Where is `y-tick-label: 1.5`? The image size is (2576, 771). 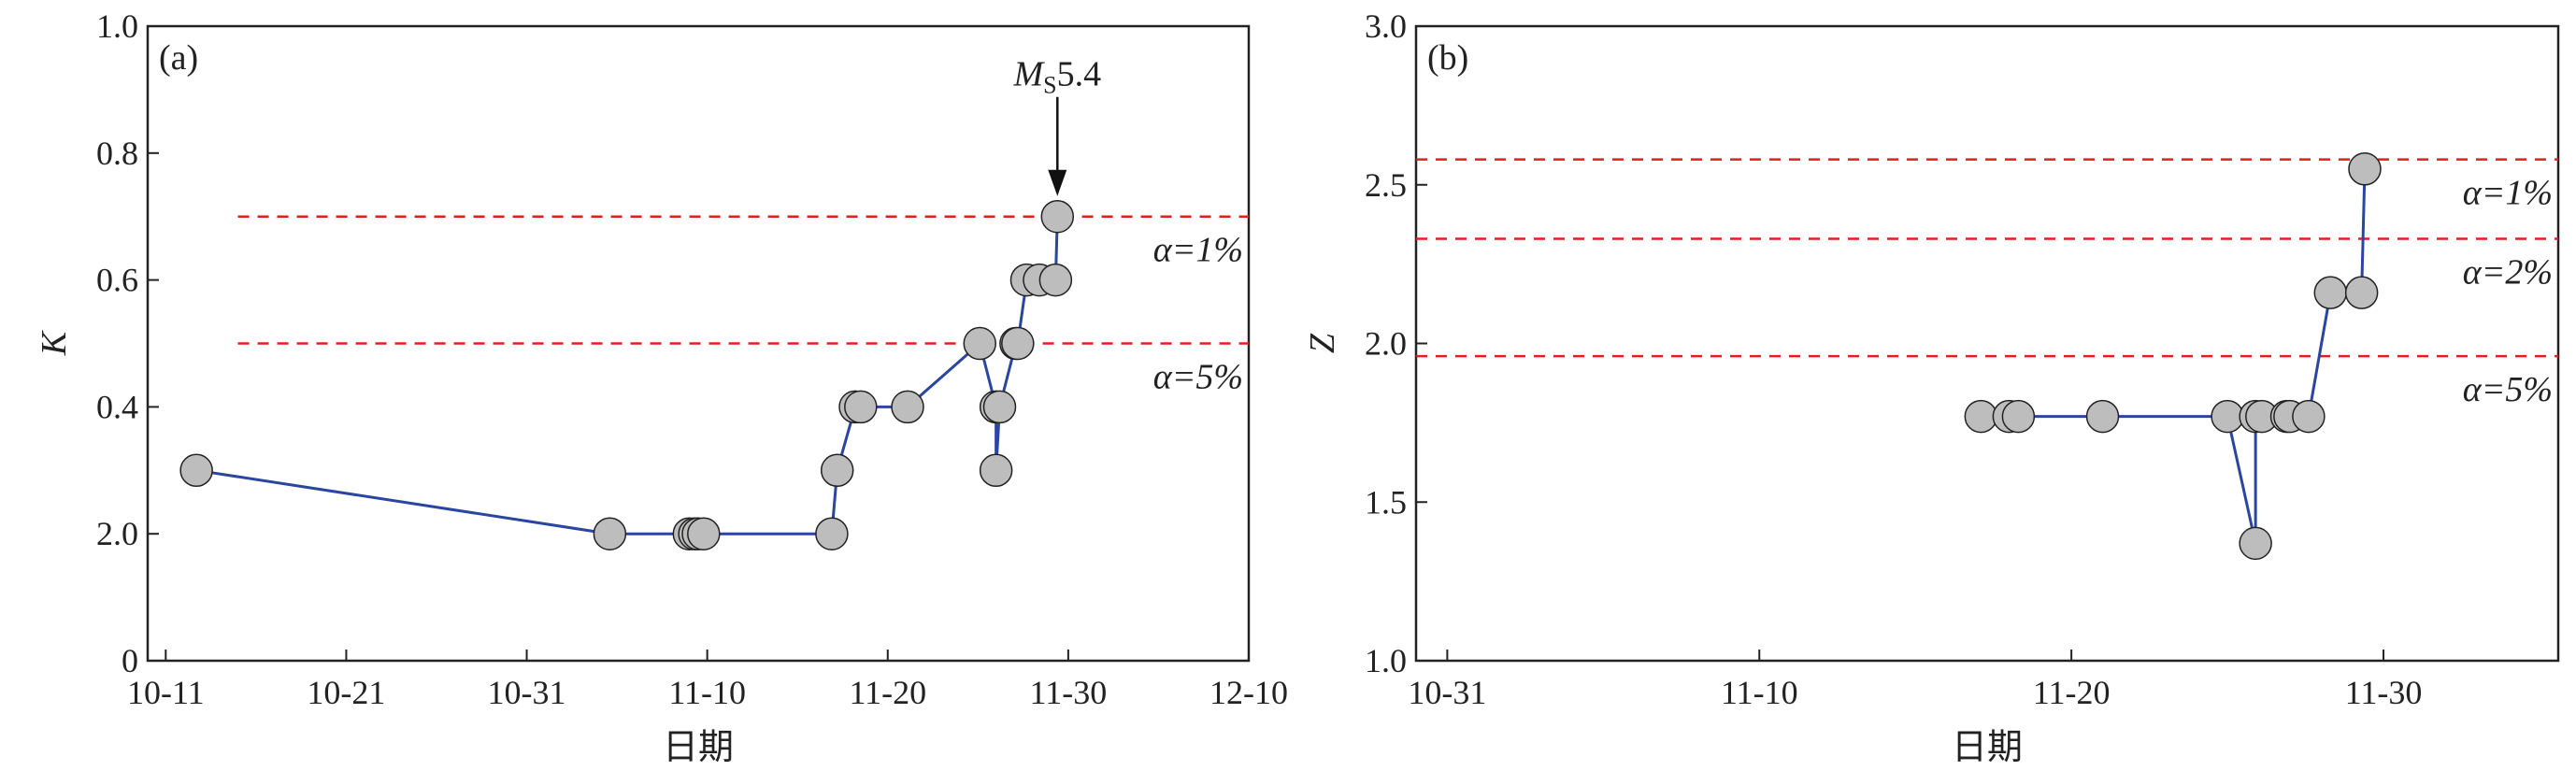
y-tick-label: 1.5 is located at coordinates (1386, 502).